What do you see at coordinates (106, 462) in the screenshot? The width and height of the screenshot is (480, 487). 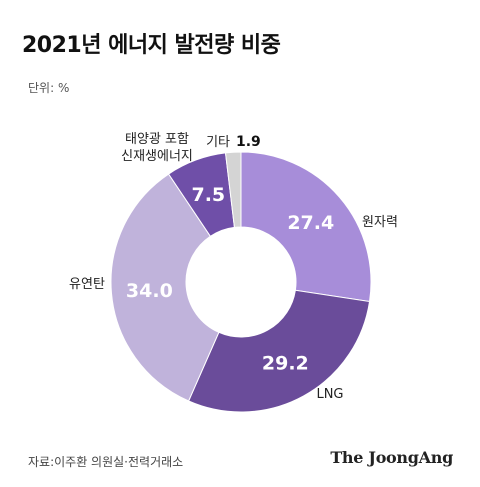 I see `source-note: 자료:이주환 의원실·전력거래소` at bounding box center [106, 462].